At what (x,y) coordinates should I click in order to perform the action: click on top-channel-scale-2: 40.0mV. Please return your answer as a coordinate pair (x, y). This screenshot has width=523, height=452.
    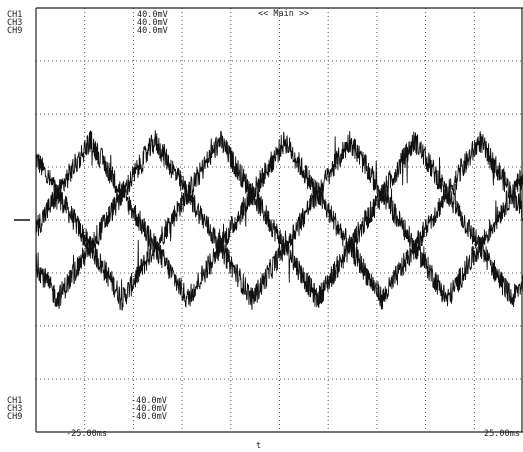
    Looking at the image, I should click on (152, 23).